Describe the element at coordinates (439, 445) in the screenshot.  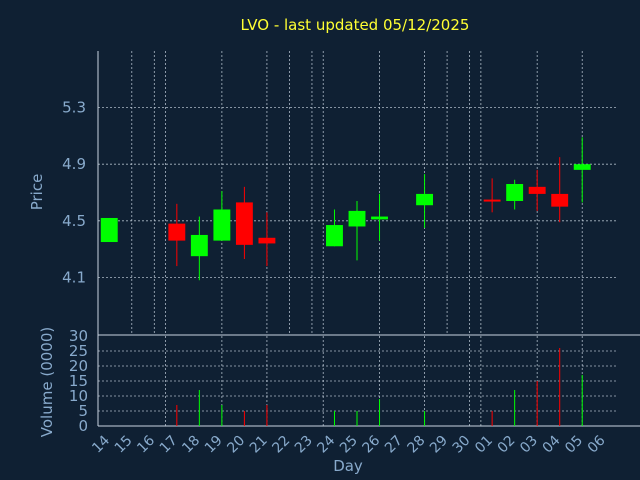
I see `x-tick-label: 29` at that location.